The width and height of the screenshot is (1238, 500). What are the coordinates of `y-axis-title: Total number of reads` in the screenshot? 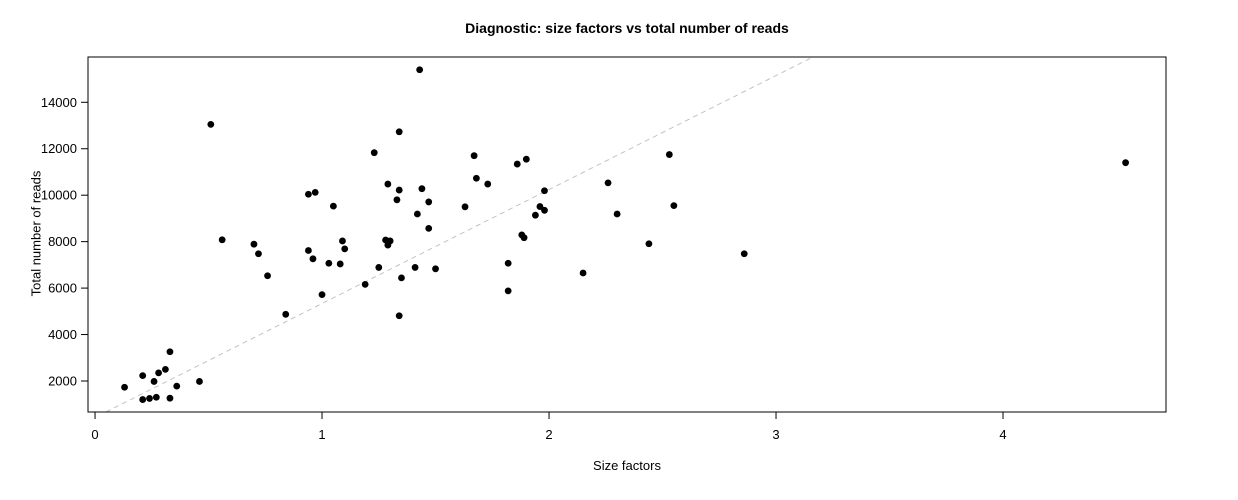 It's located at (36, 233).